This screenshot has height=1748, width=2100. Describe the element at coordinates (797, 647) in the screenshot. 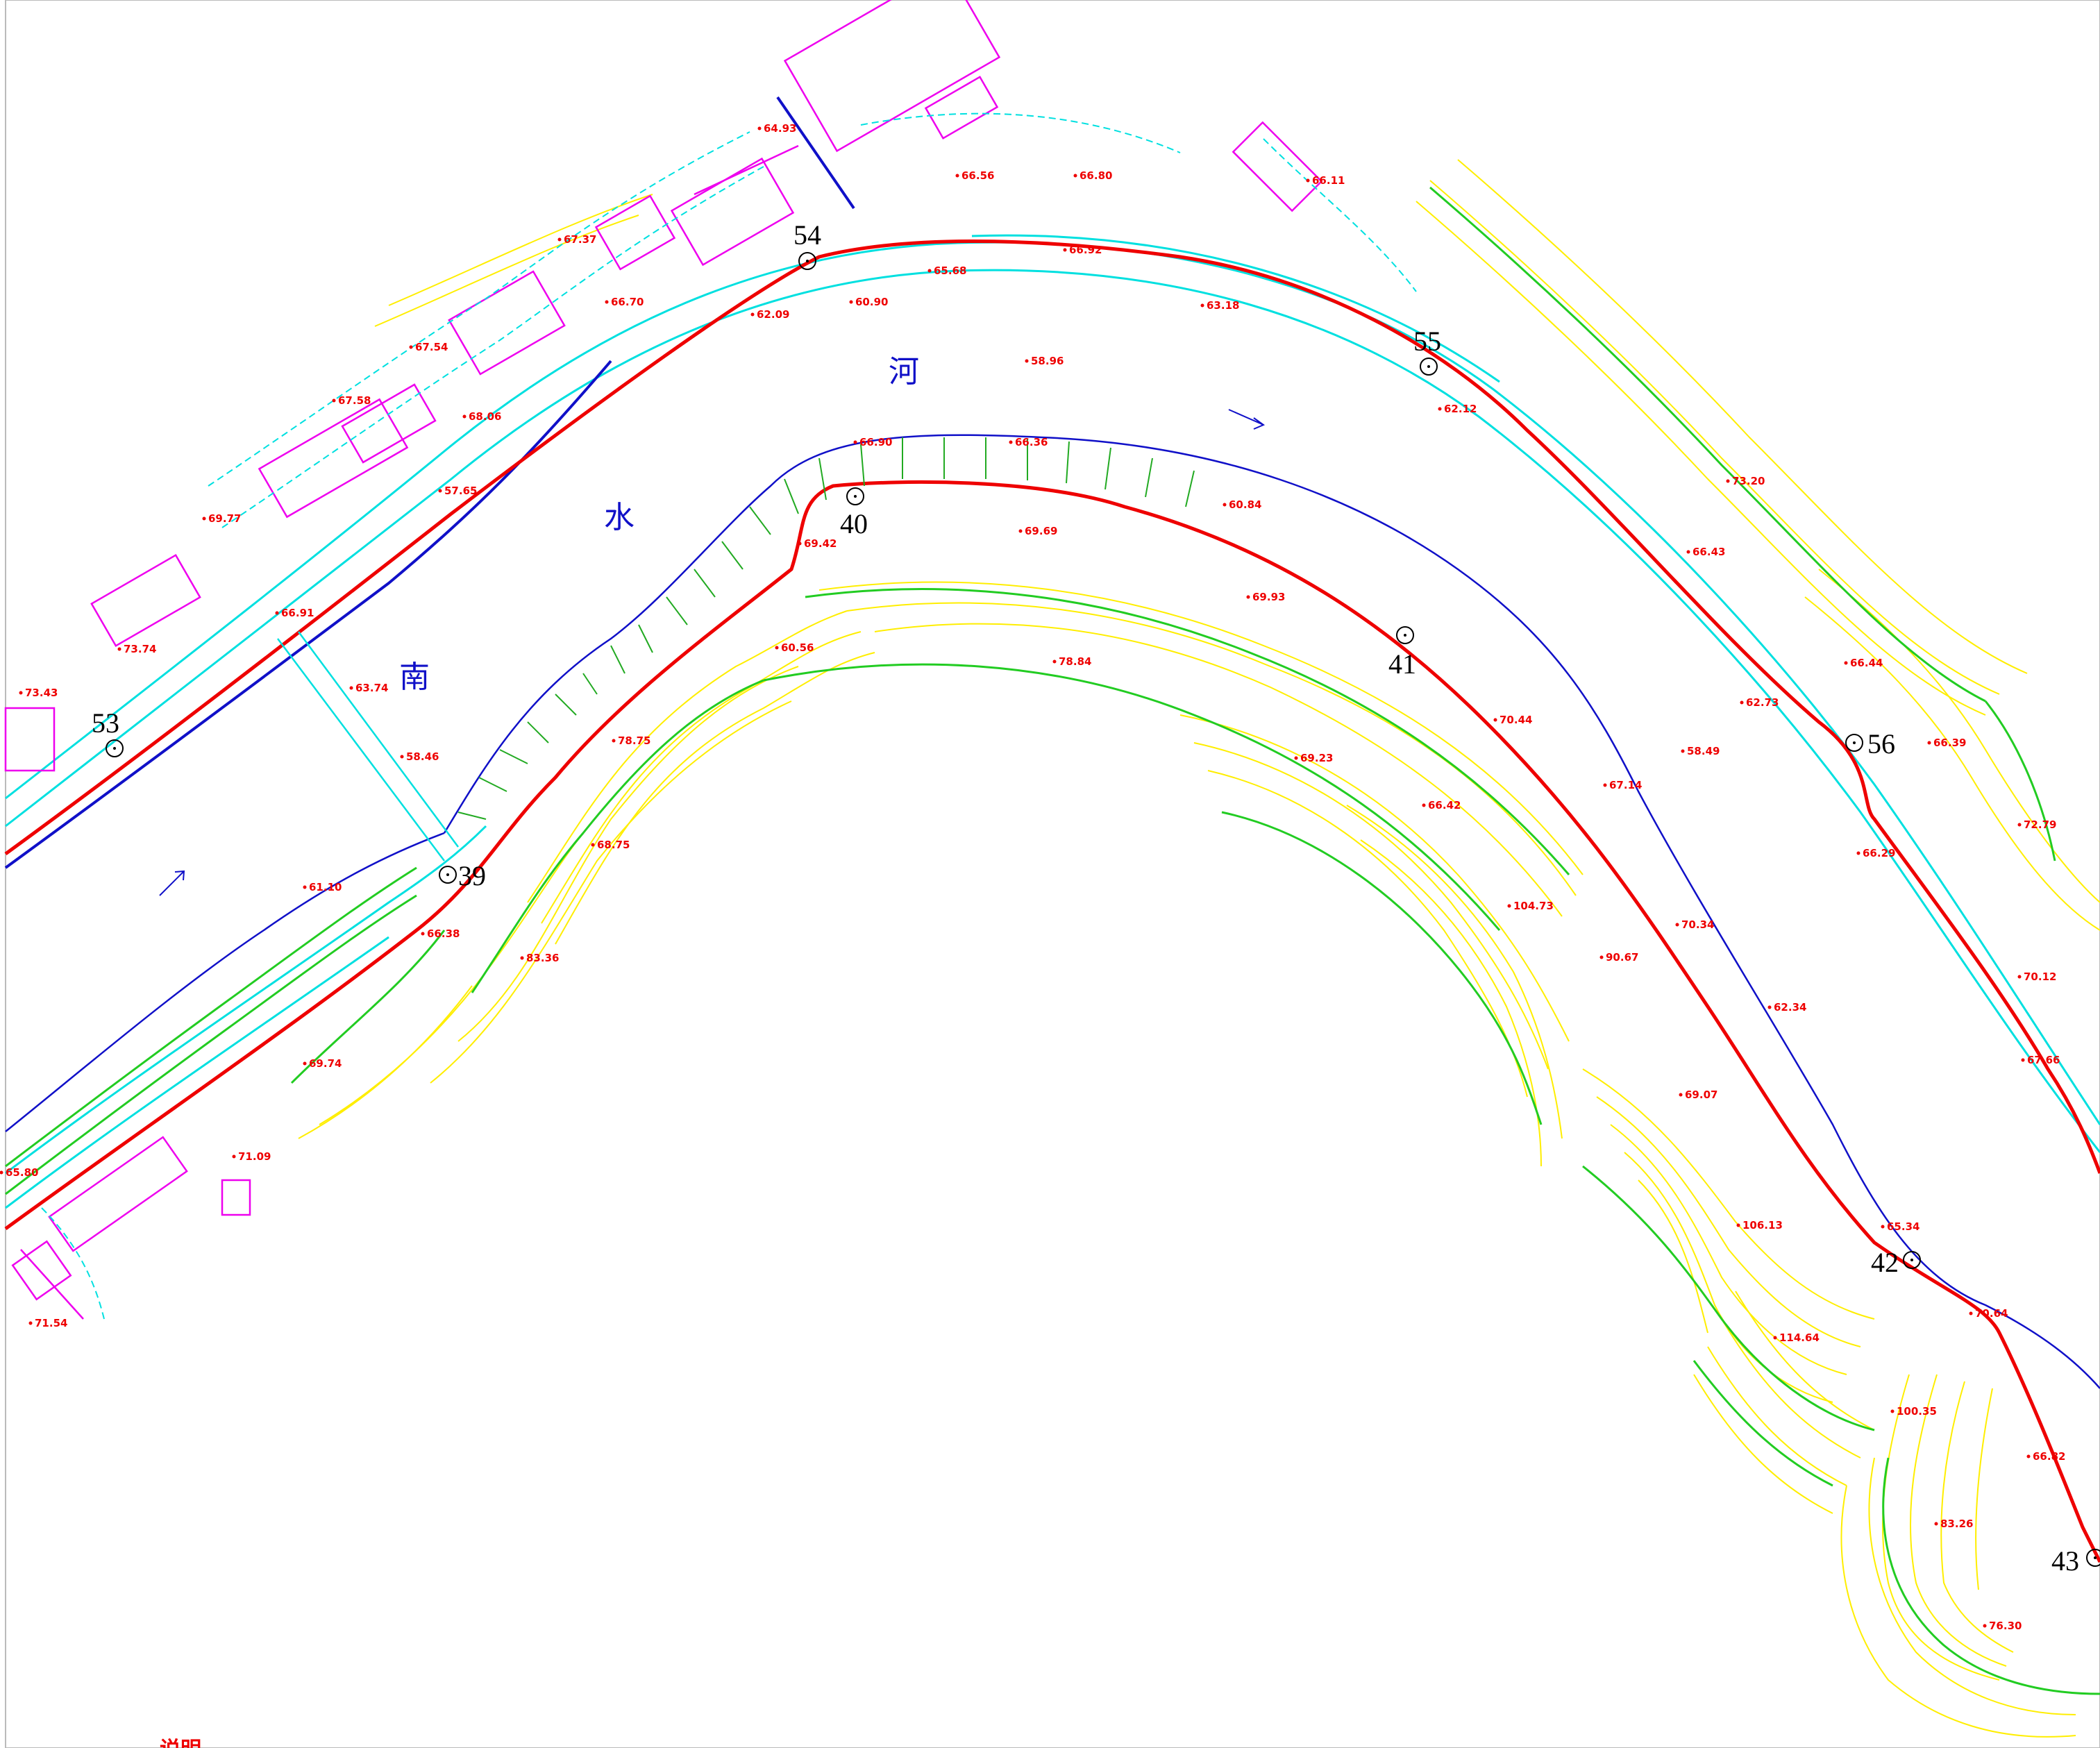

I see `elevation-label: 60.56` at that location.